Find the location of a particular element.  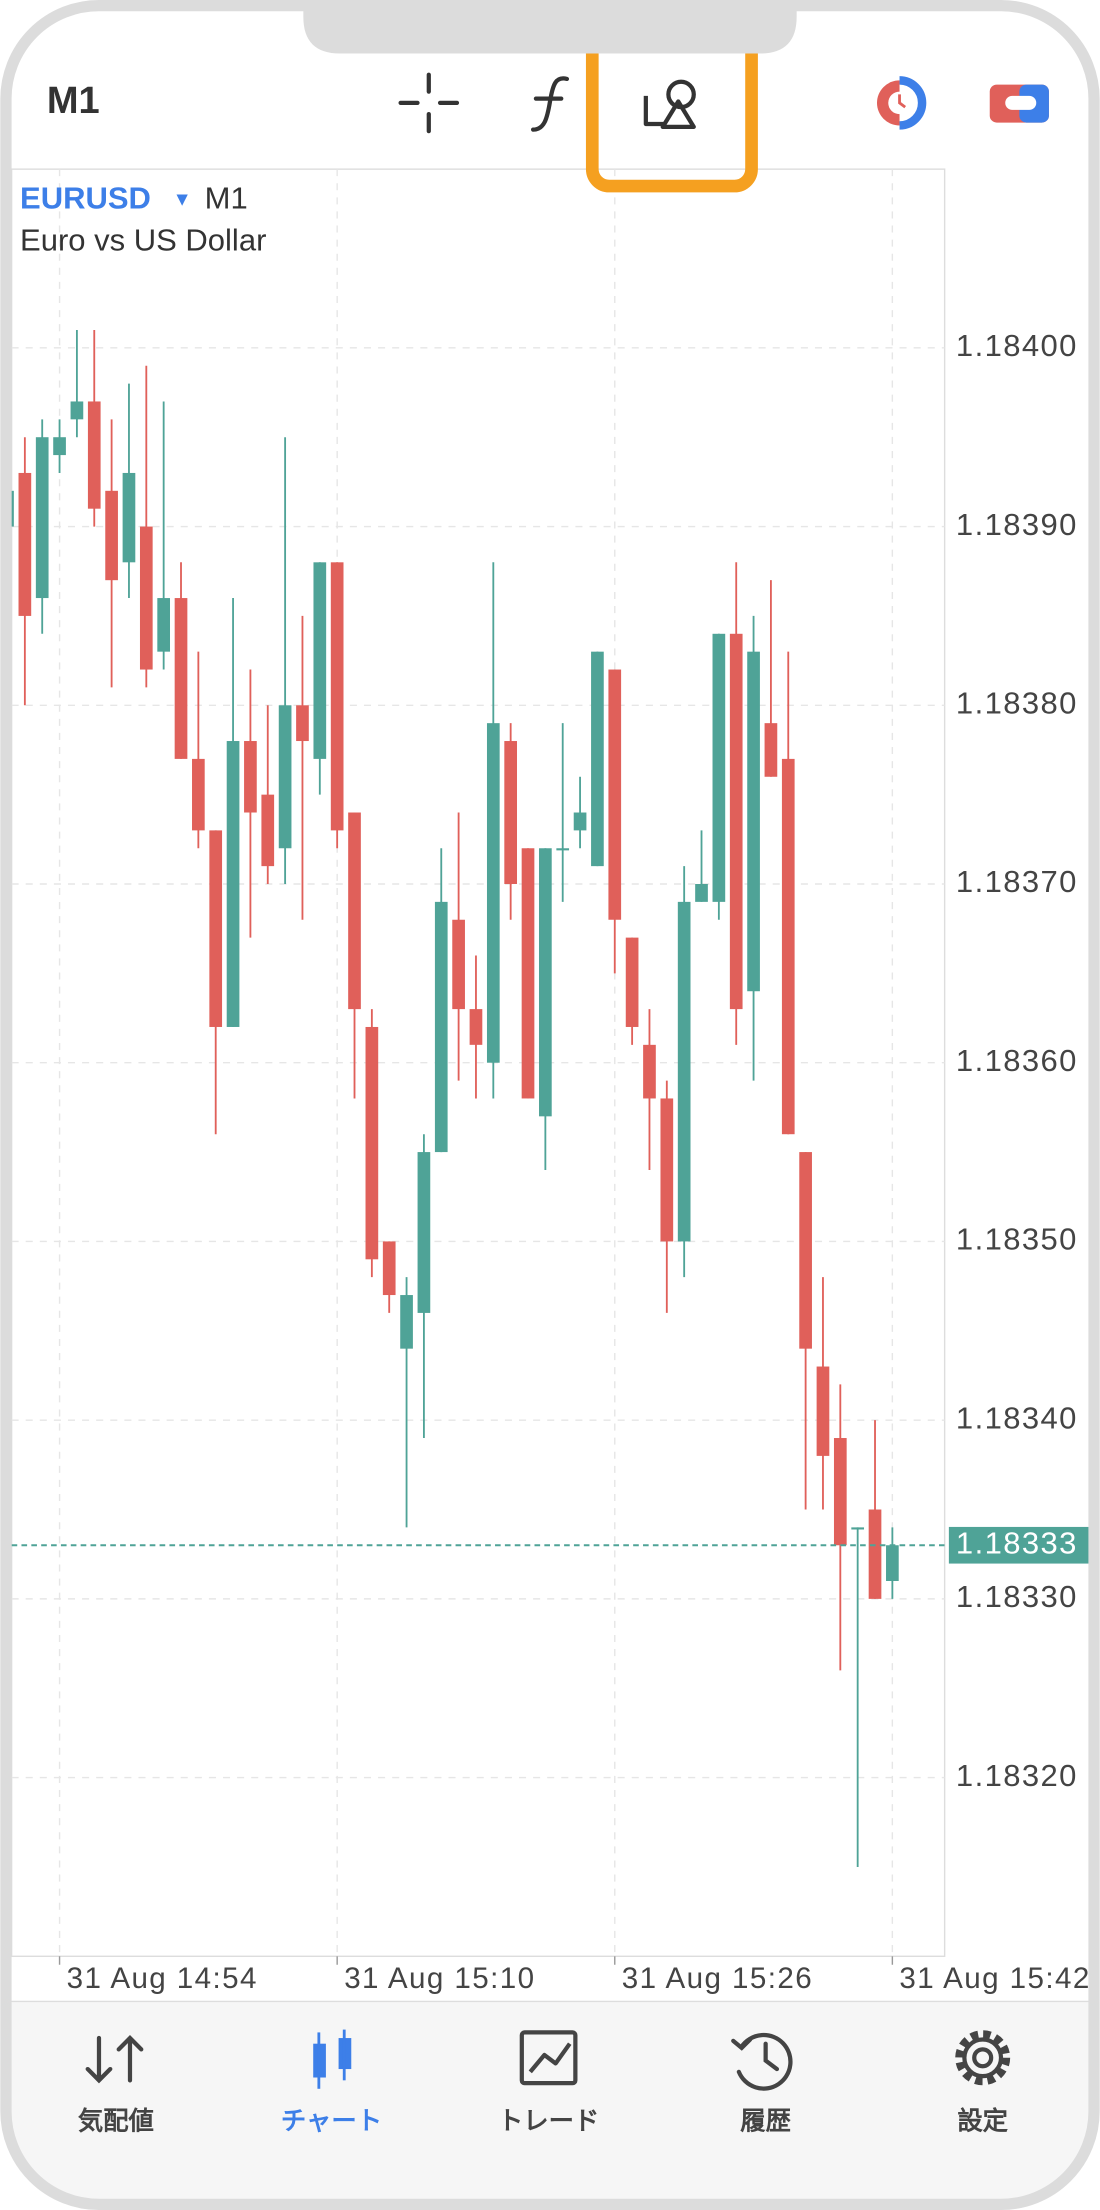

y-tick-label: 1.18320 is located at coordinates (1017, 1775).